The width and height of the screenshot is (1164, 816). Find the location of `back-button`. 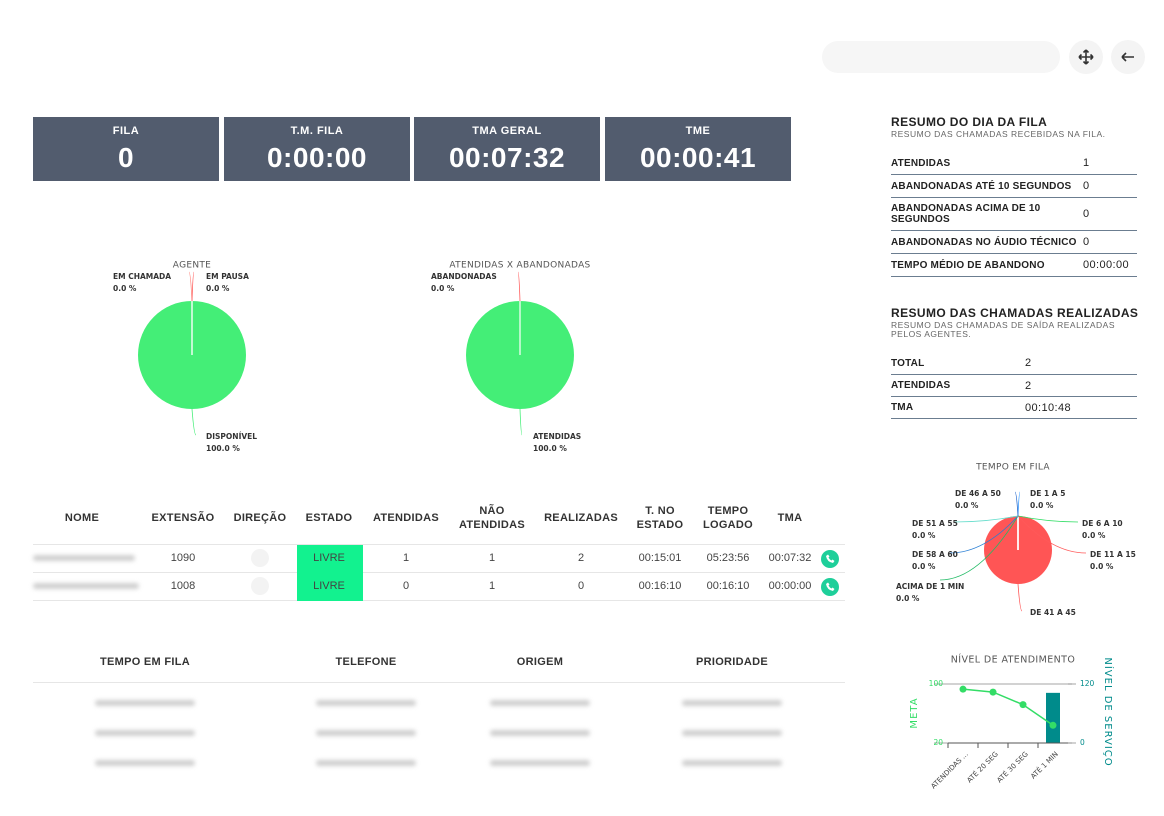

back-button is located at coordinates (1128, 57).